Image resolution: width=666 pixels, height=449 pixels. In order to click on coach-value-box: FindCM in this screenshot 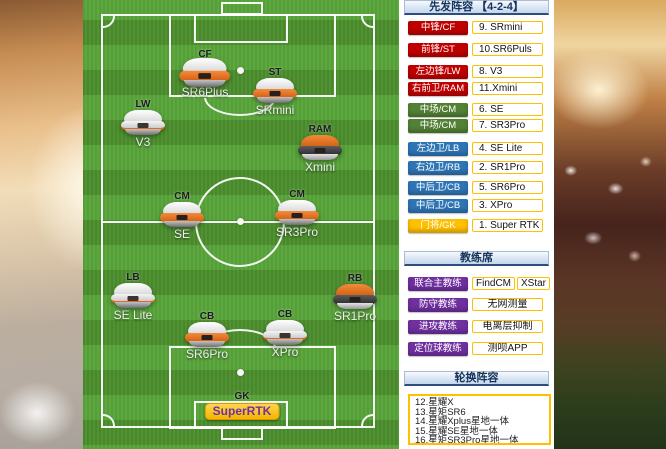, I will do `click(493, 283)`.